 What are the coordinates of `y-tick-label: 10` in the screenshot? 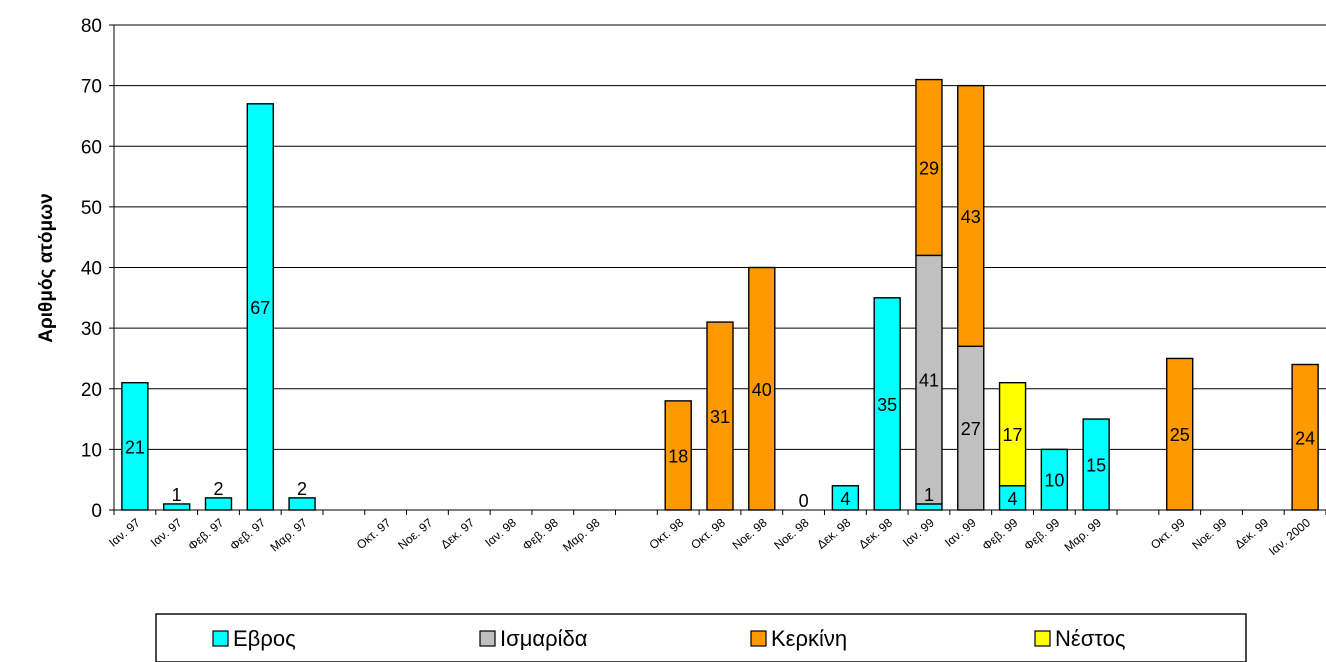 It's located at (91, 450).